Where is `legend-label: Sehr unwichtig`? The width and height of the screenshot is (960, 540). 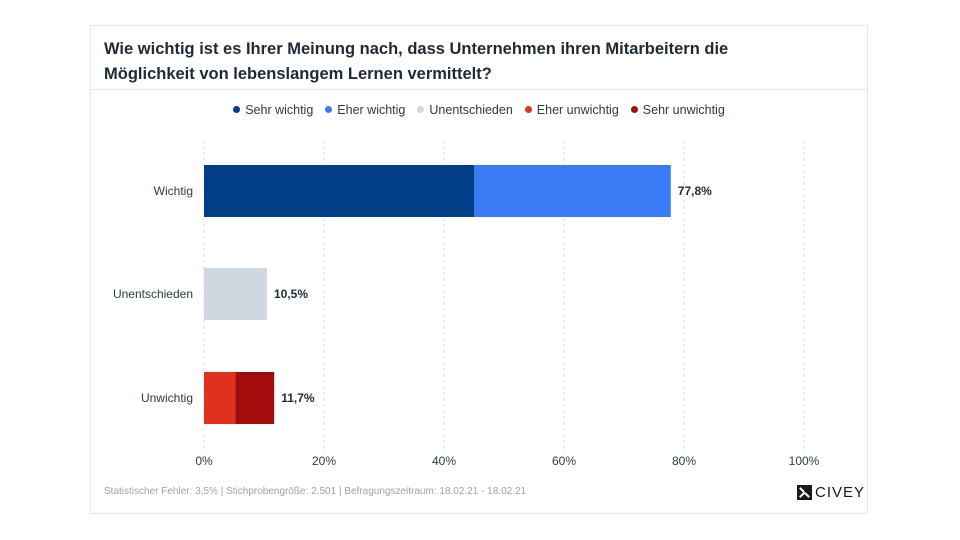 legend-label: Sehr unwichtig is located at coordinates (683, 110).